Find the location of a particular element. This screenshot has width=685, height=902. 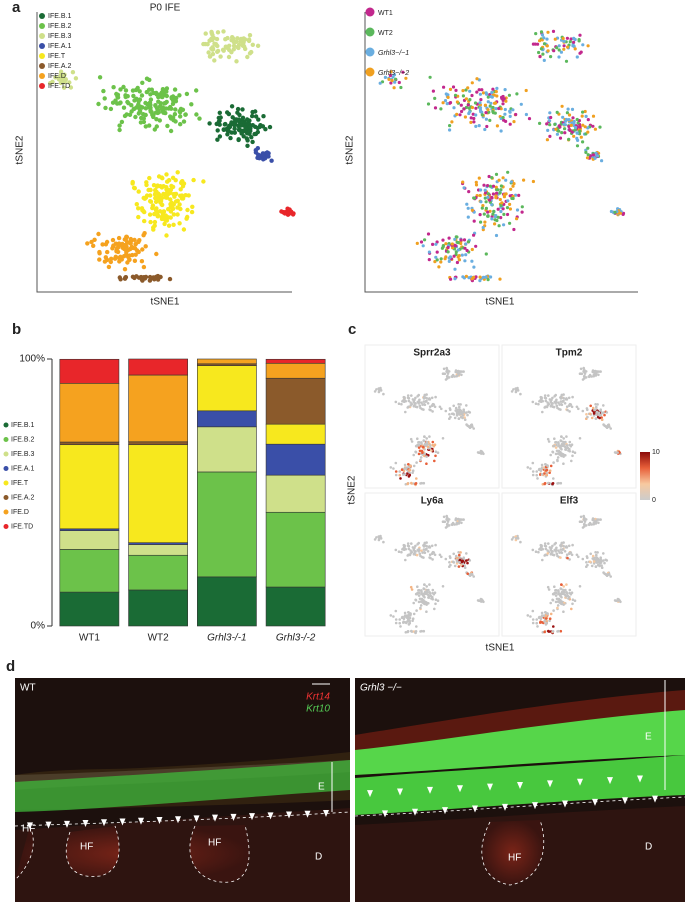

x-tick-label: WT1 is located at coordinates (90, 638).